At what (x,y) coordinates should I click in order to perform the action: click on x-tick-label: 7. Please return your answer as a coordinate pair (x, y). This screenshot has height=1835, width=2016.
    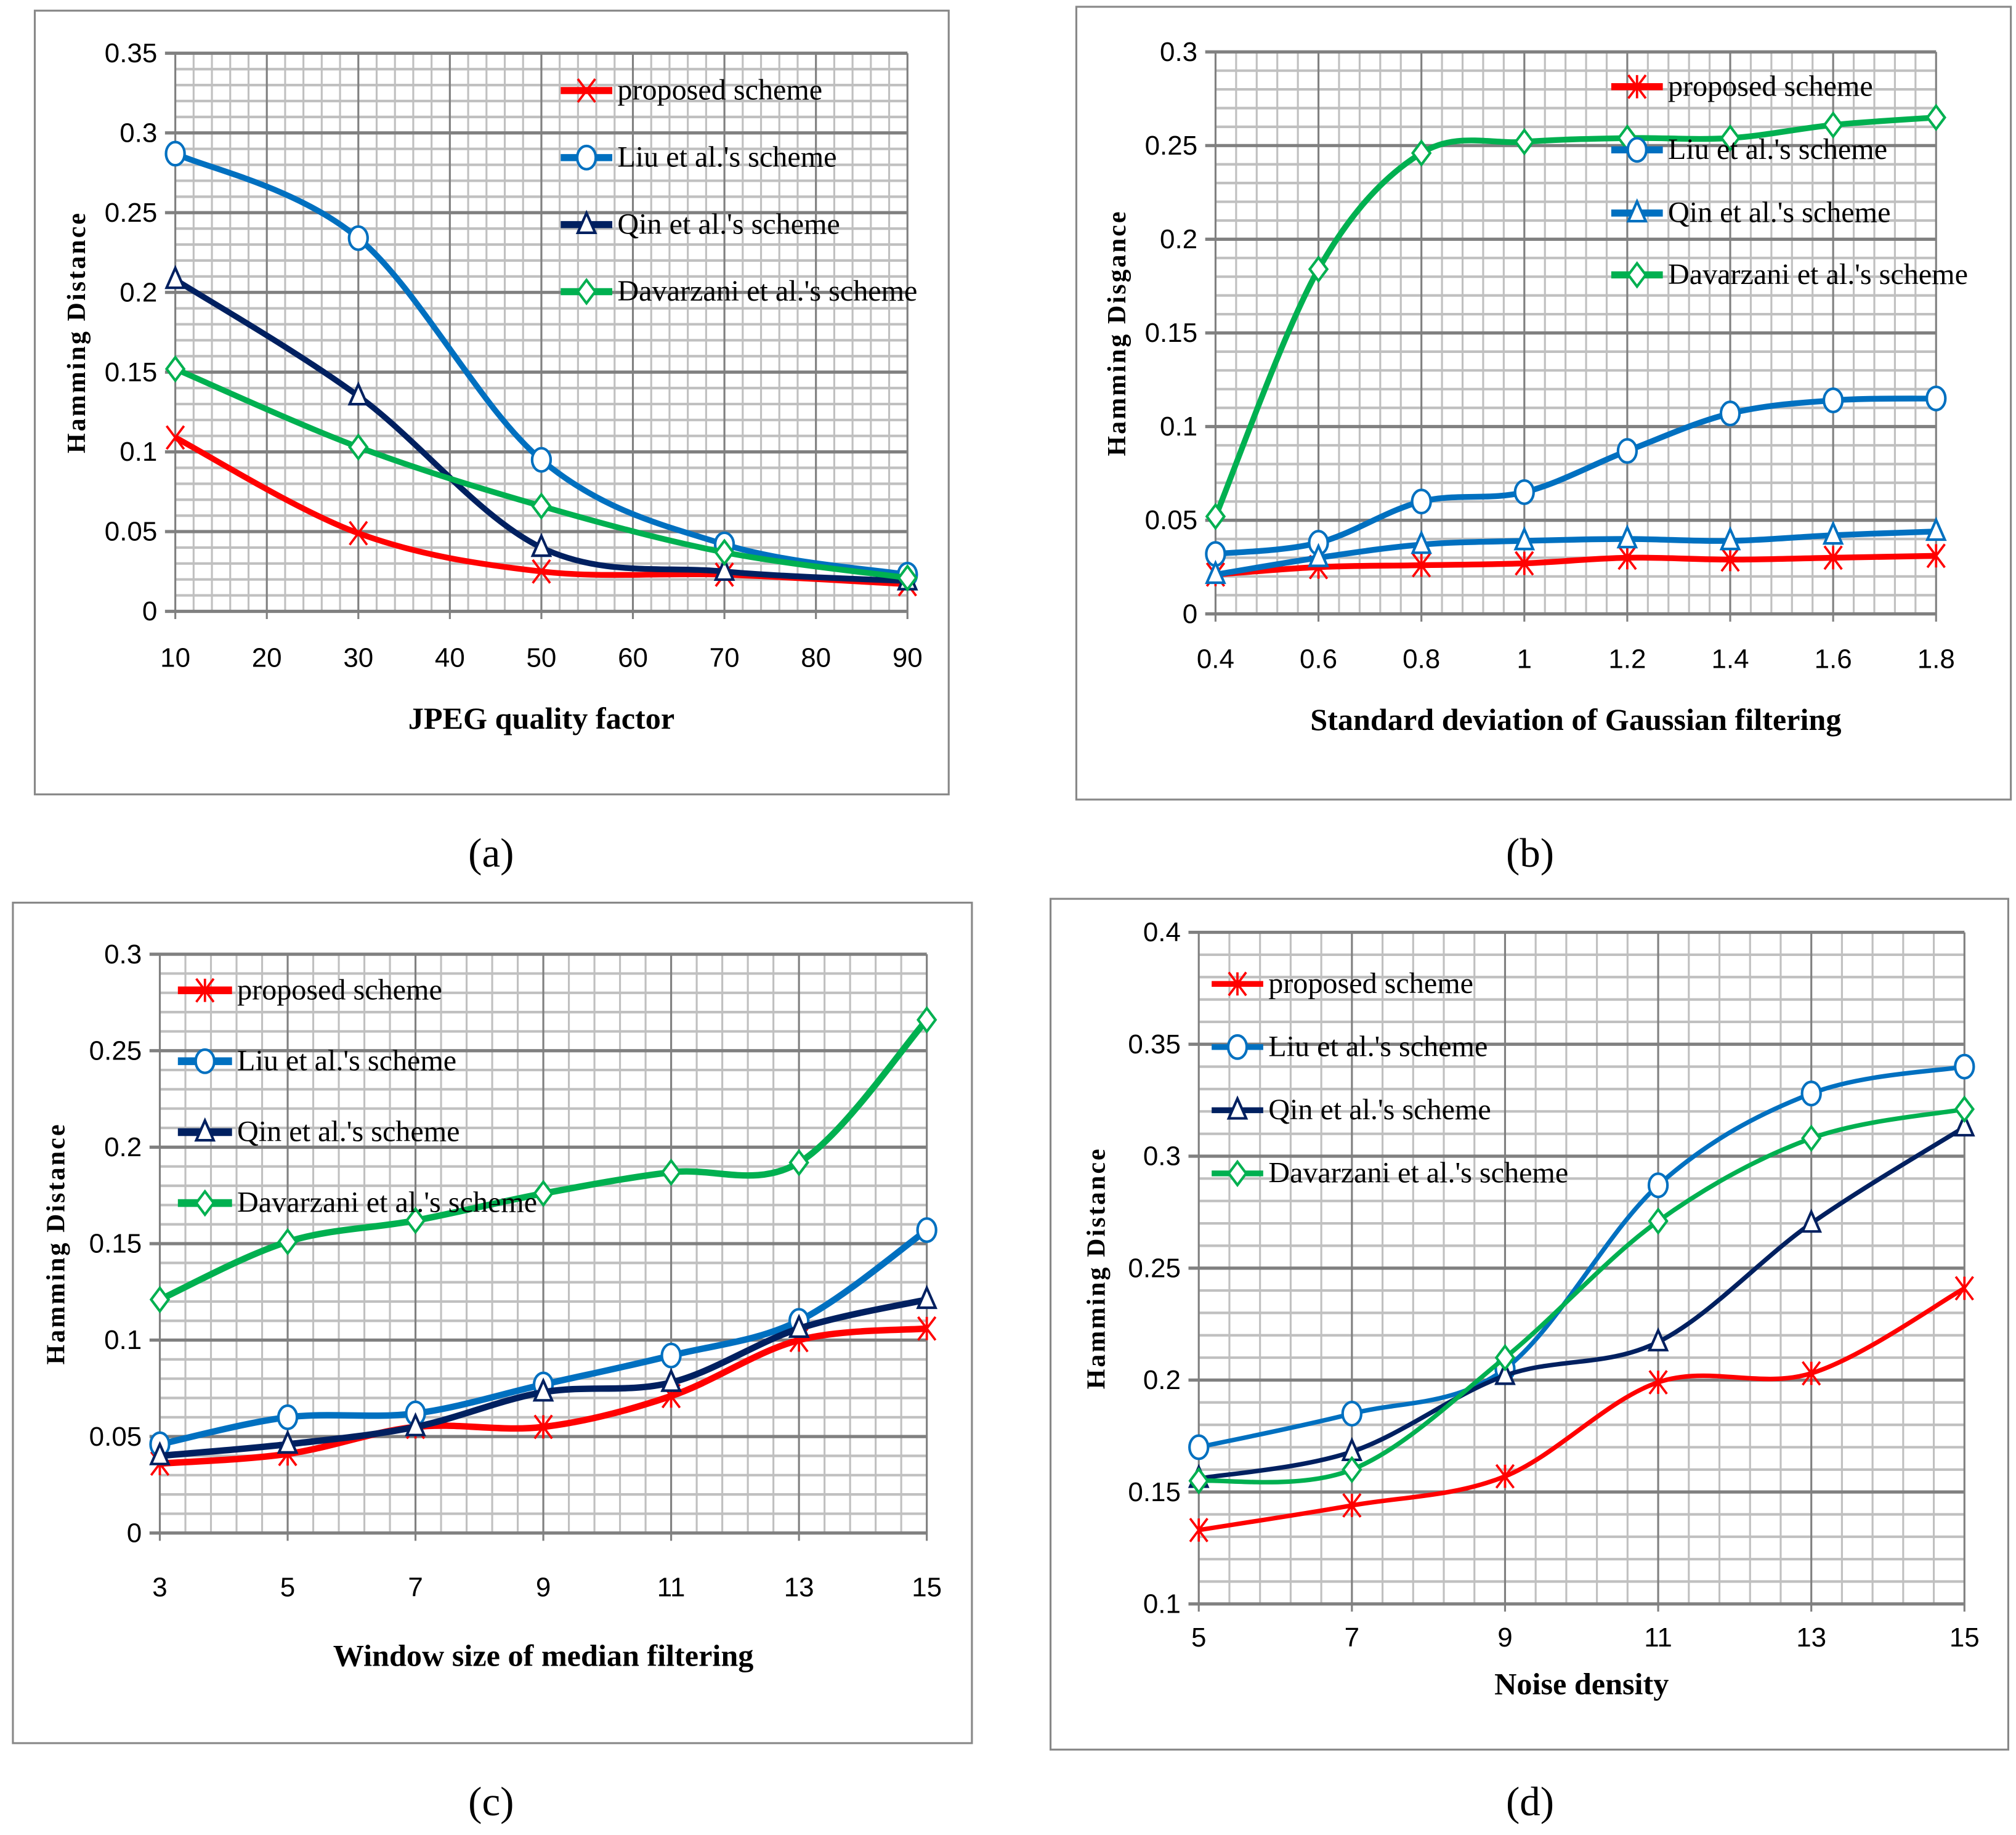
    Looking at the image, I should click on (1352, 1637).